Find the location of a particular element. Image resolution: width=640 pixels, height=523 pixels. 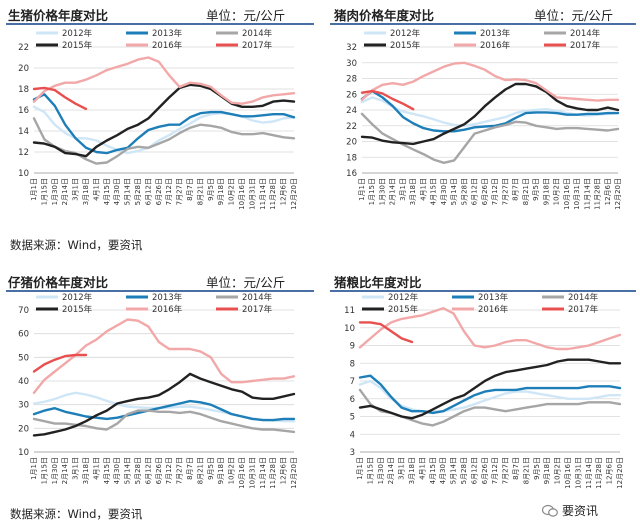

y-tick-label: 70 is located at coordinates (23, 311).